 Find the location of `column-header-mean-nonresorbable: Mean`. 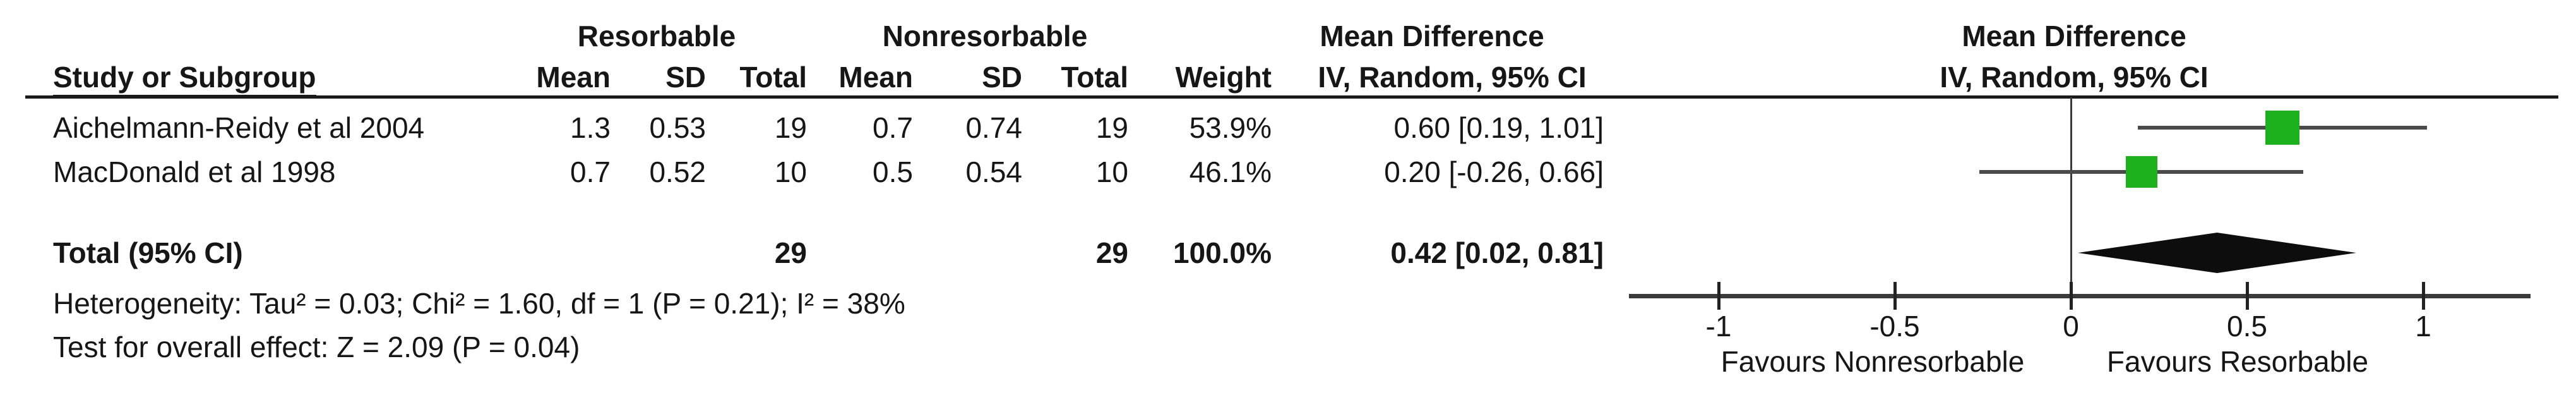

column-header-mean-nonresorbable: Mean is located at coordinates (875, 77).